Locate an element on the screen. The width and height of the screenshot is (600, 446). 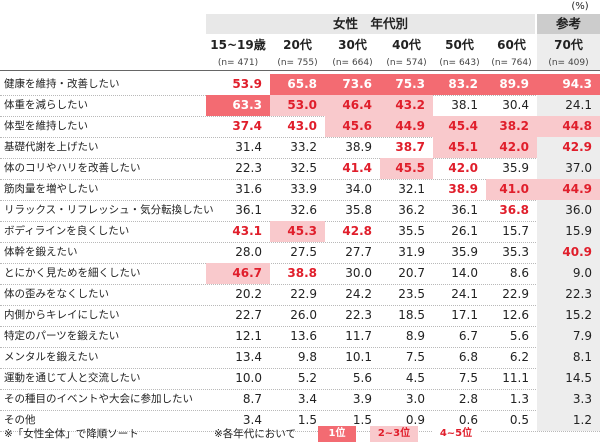
legend-note: ※各年代において is located at coordinates (255, 434).